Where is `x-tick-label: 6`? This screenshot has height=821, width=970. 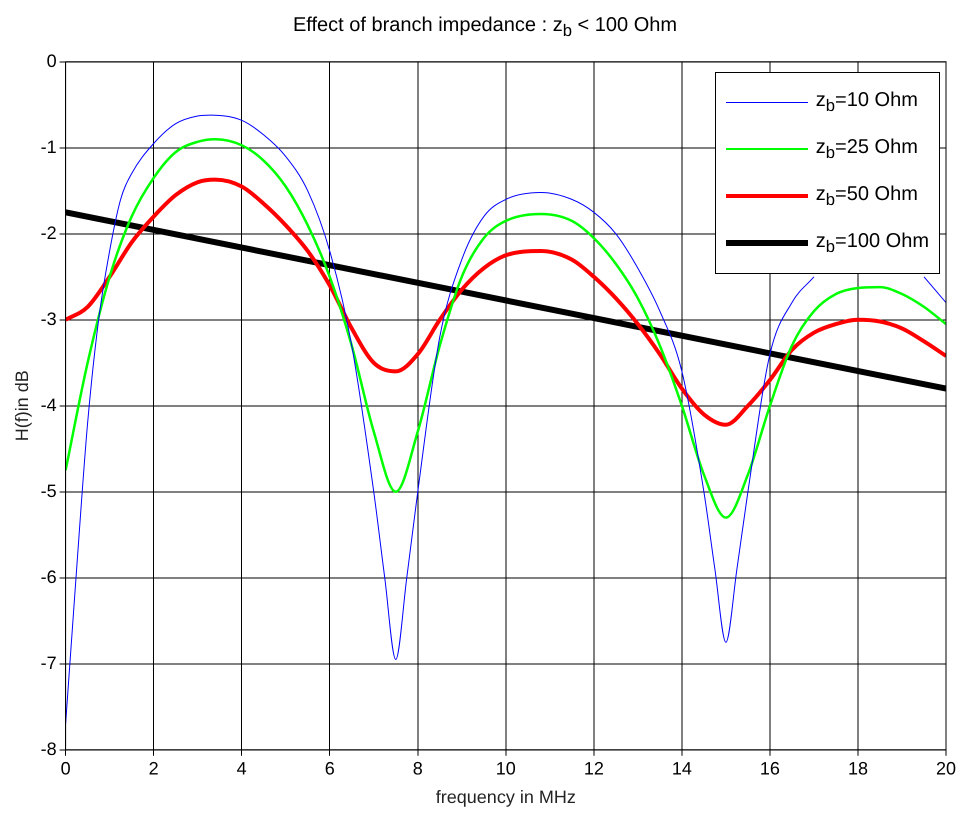 x-tick-label: 6 is located at coordinates (329, 768).